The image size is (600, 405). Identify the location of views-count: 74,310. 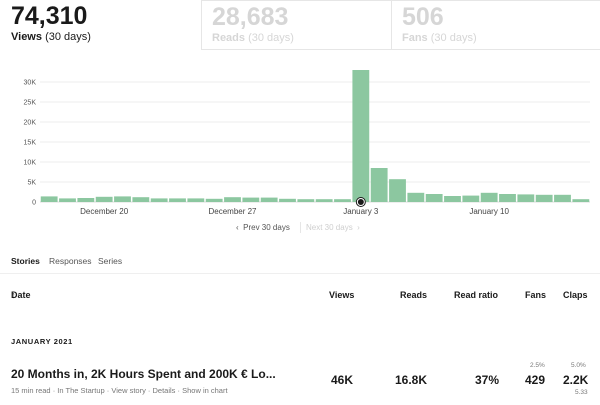
(49, 16).